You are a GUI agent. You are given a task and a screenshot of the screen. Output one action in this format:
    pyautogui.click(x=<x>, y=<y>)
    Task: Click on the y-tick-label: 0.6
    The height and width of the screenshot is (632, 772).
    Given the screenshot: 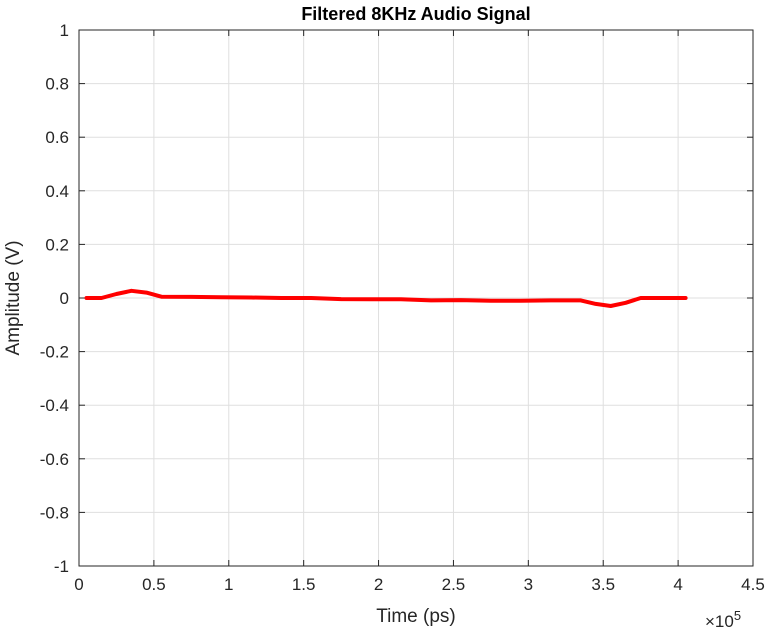 What is the action you would take?
    pyautogui.click(x=57, y=137)
    